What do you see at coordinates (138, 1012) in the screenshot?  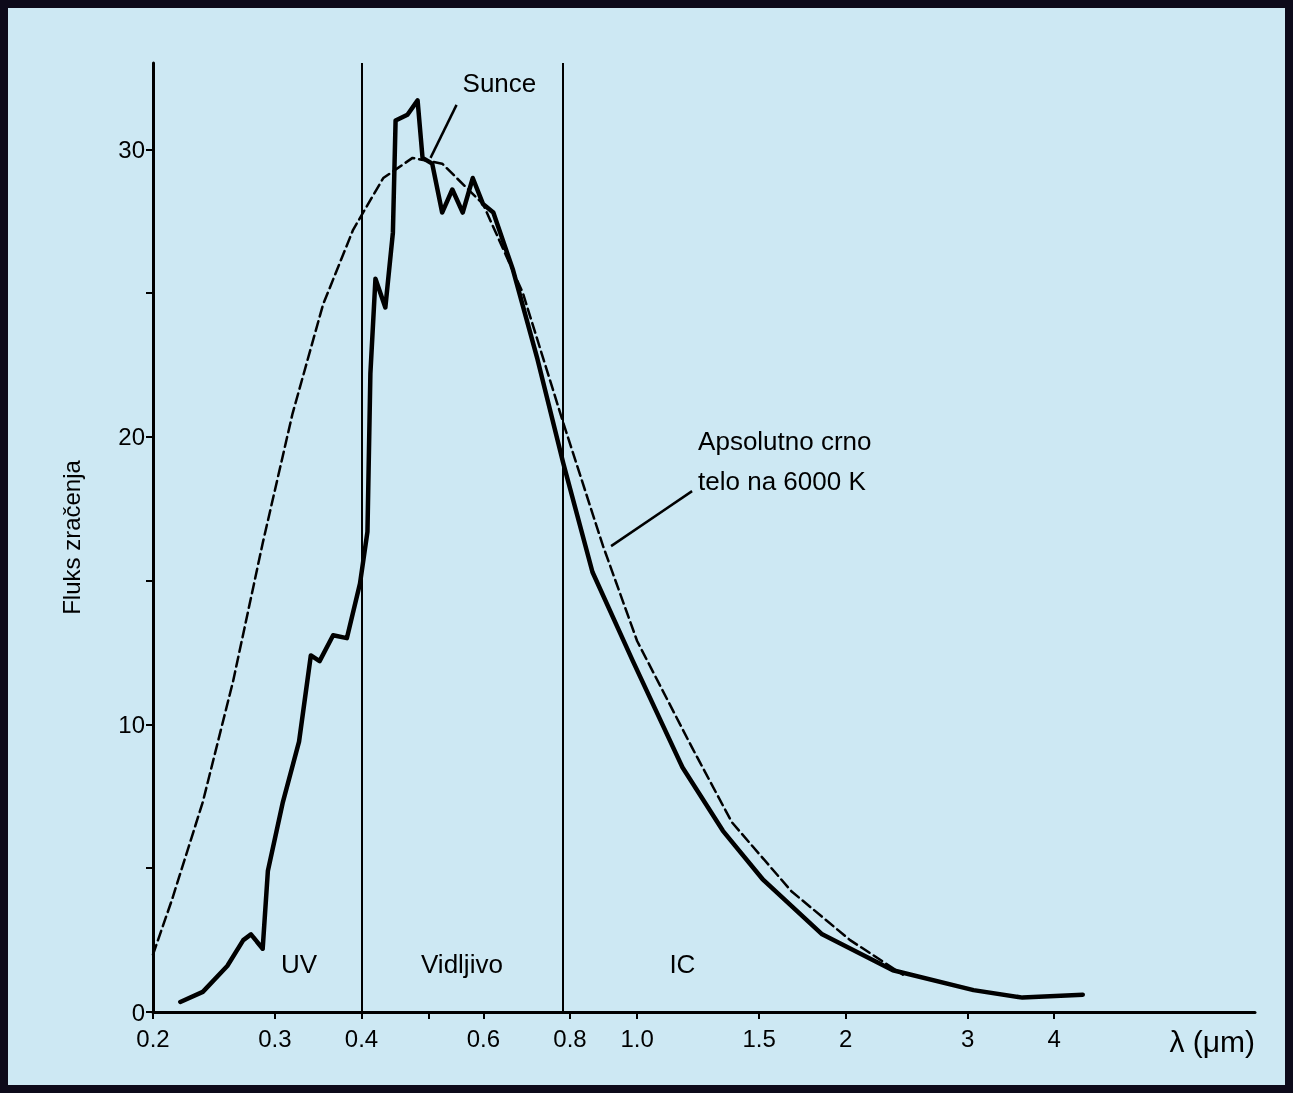 I see `y-tick-label: 0` at bounding box center [138, 1012].